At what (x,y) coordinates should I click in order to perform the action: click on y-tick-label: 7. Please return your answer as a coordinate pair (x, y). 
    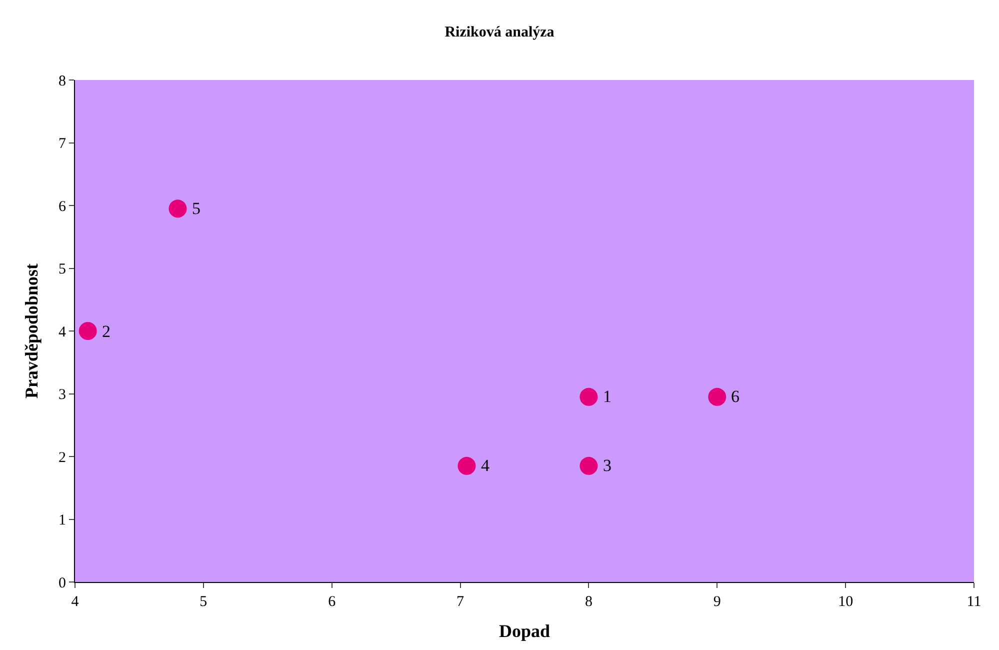
    Looking at the image, I should click on (62, 144).